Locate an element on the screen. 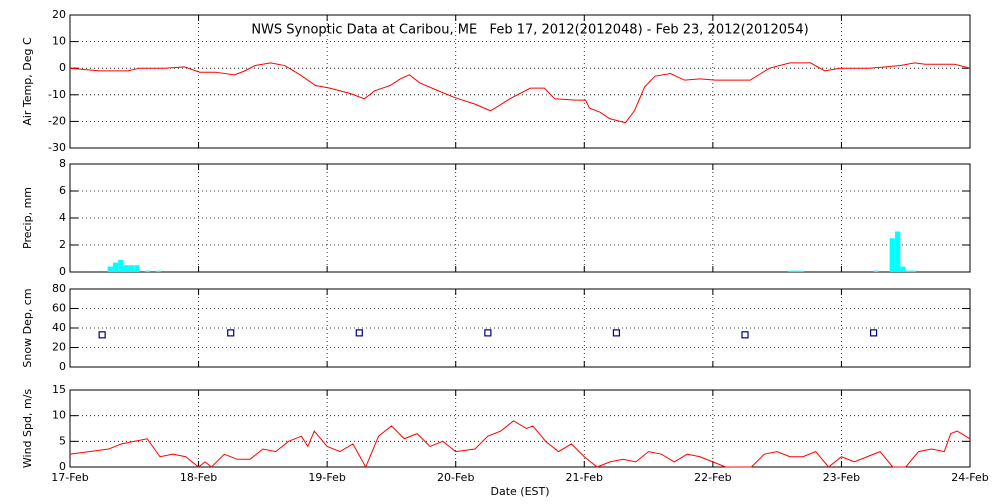 The height and width of the screenshot is (504, 1000). x-tick-label: 21-Feb is located at coordinates (584, 477).